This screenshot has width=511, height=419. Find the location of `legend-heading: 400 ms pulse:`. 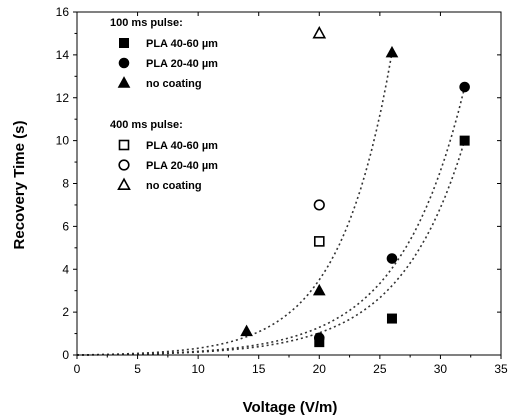

legend-heading: 400 ms pulse: is located at coordinates (146, 125).